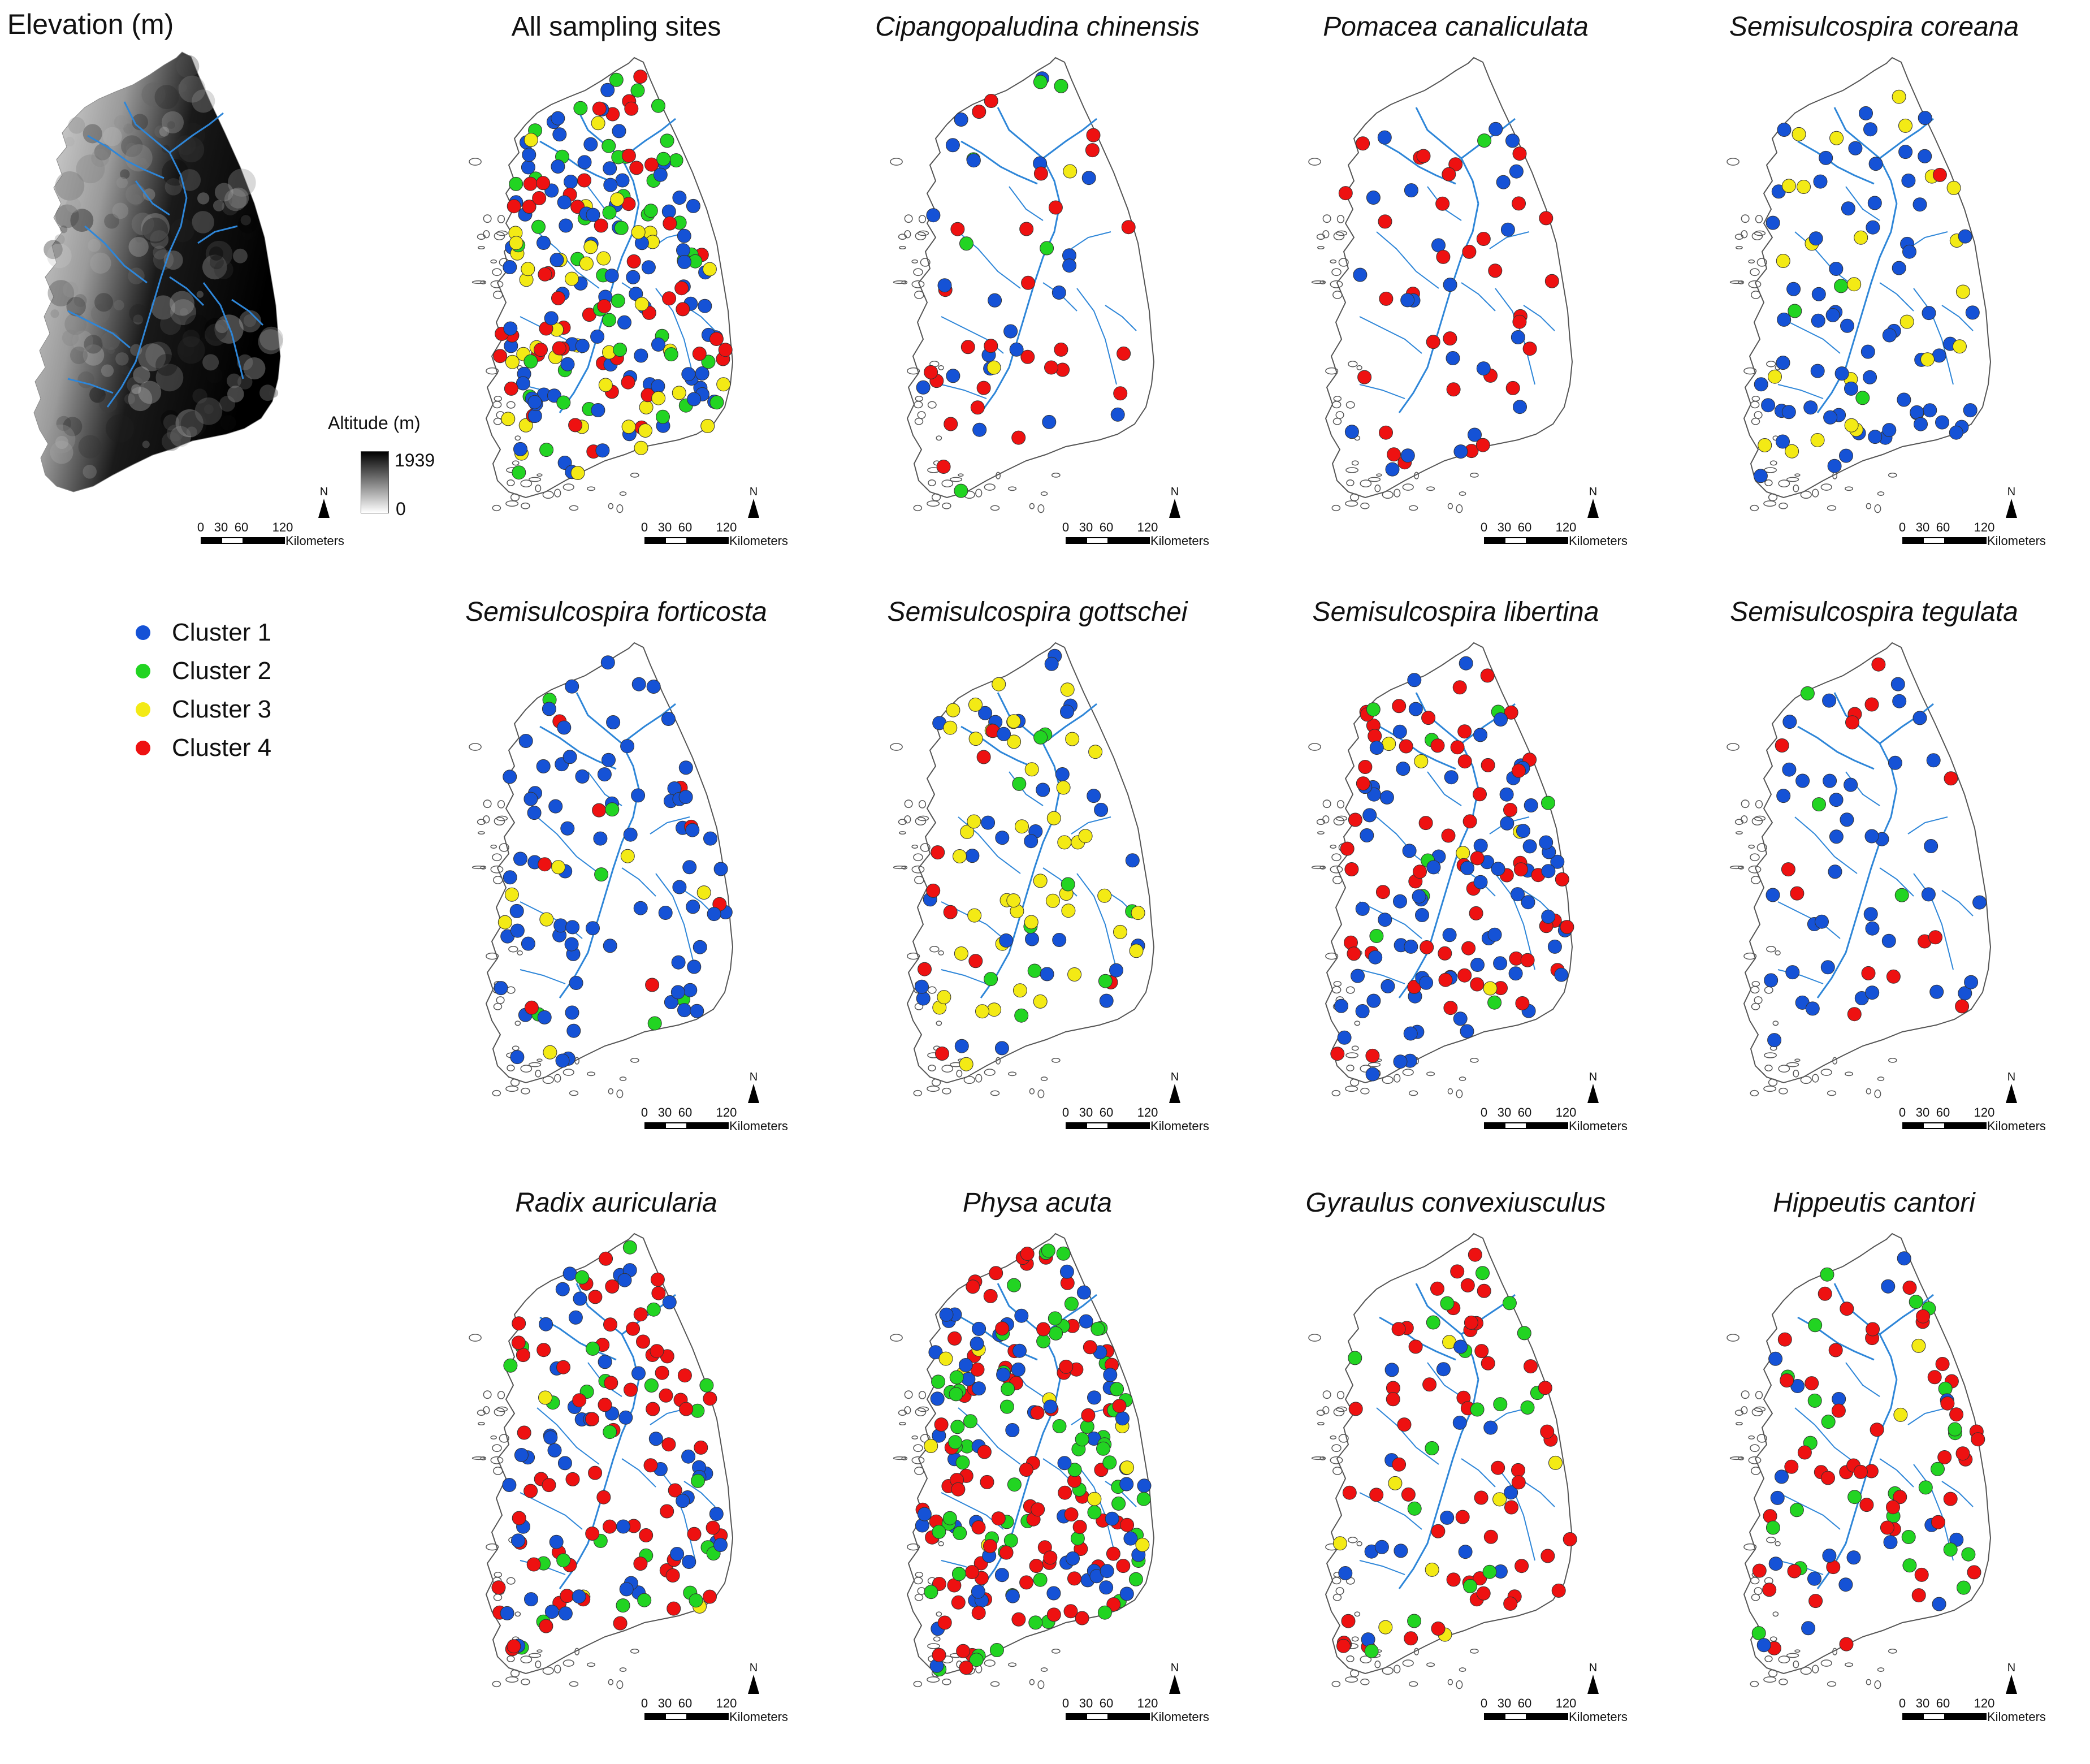 This screenshot has width=2090, height=1764. I want to click on cluster-3-swatch, so click(143, 709).